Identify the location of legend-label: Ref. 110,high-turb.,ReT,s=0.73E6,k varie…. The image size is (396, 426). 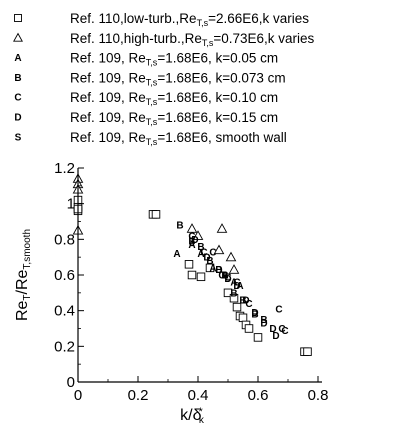
(192, 39).